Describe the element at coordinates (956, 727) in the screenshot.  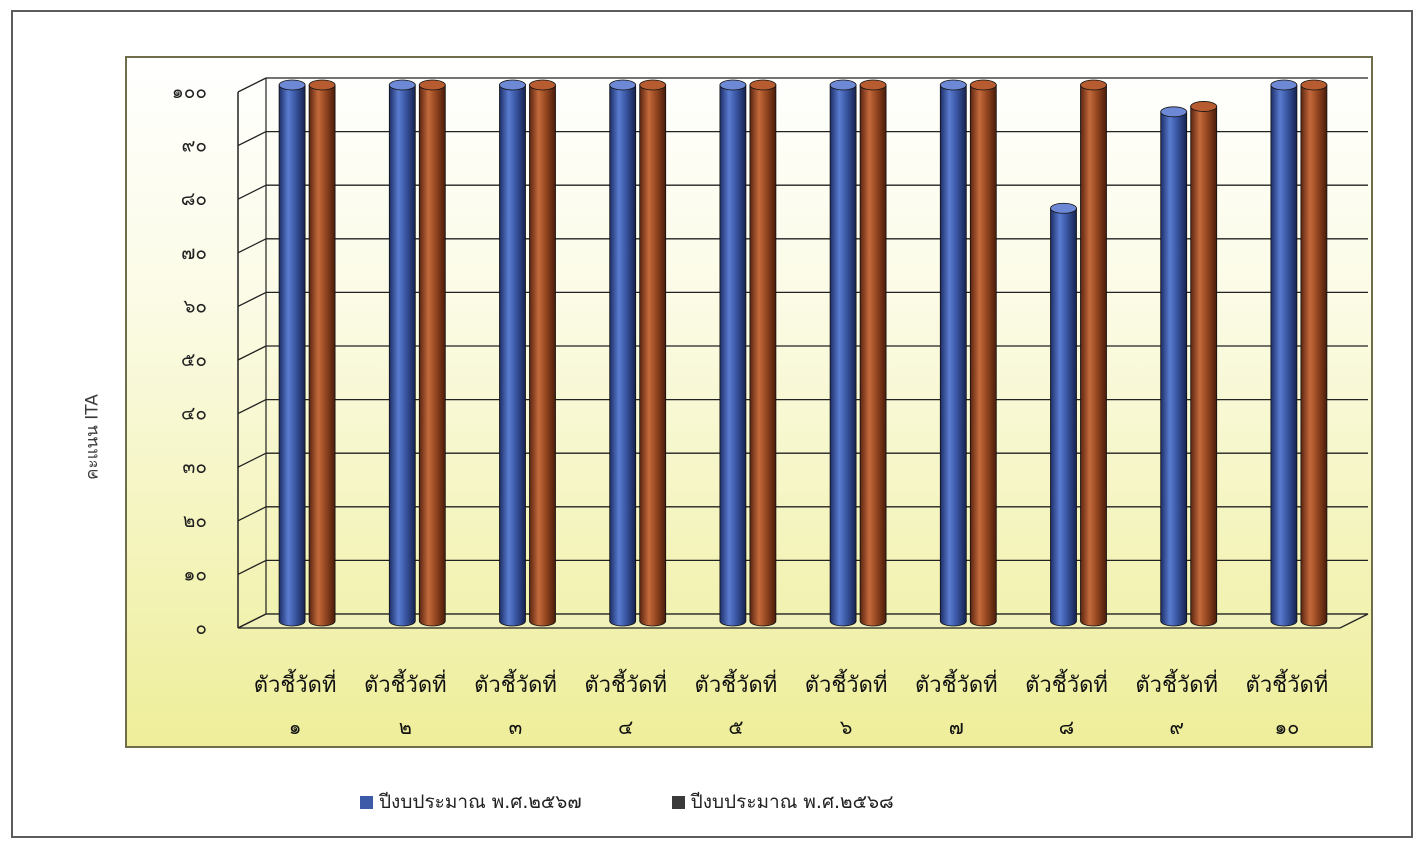
I see `category-label-line2: ๗` at that location.